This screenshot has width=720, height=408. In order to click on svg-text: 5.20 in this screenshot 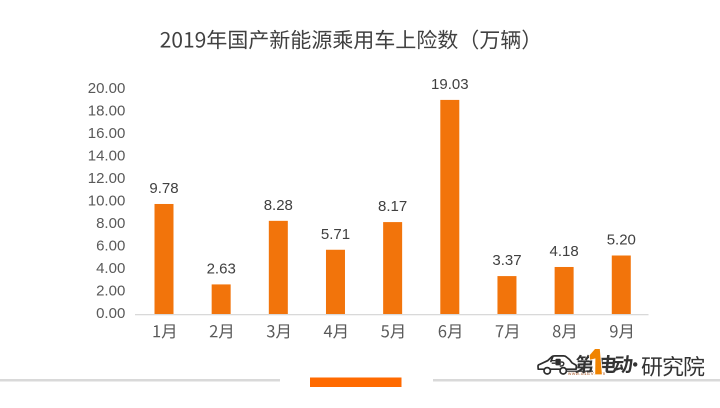, I will do `click(621, 240)`.